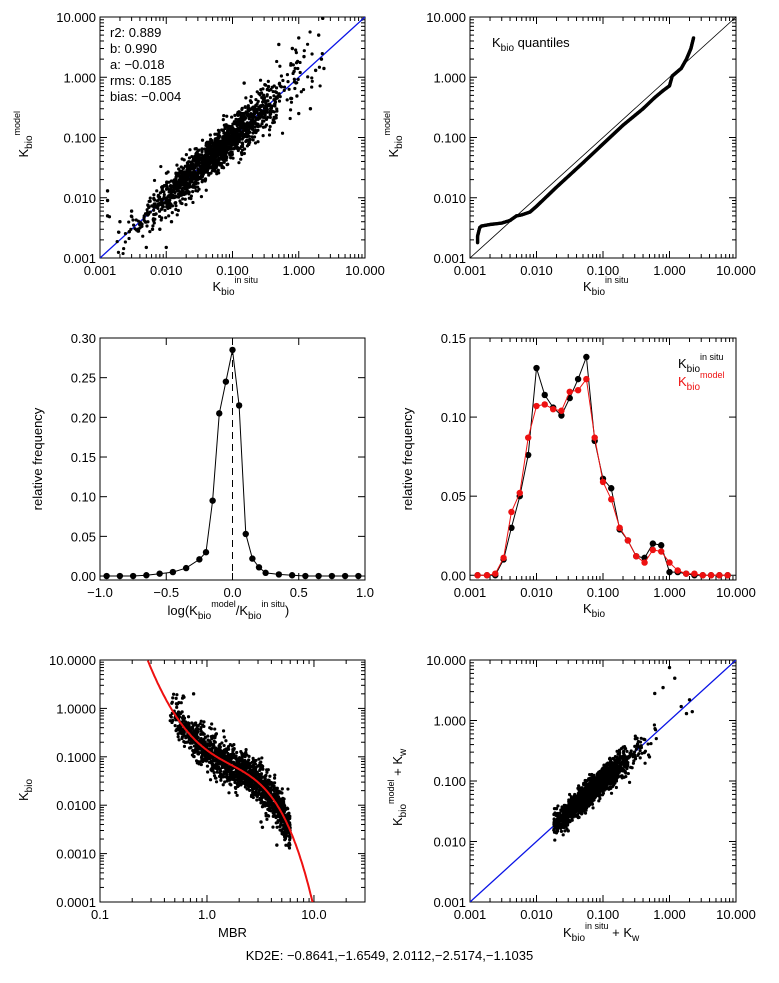 The height and width of the screenshot is (983, 779). I want to click on p4-legend-entry-black: Kbio in situ, so click(701, 363).